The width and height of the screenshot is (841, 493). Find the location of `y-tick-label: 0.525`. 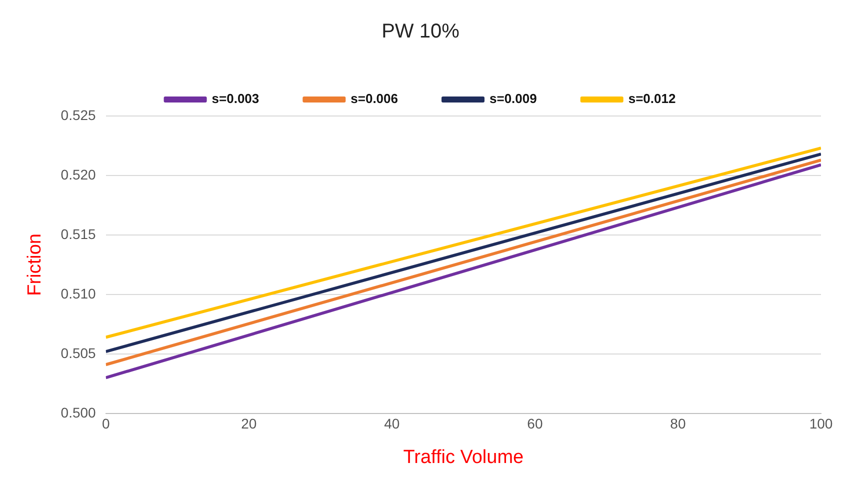

y-tick-label: 0.525 is located at coordinates (78, 114).